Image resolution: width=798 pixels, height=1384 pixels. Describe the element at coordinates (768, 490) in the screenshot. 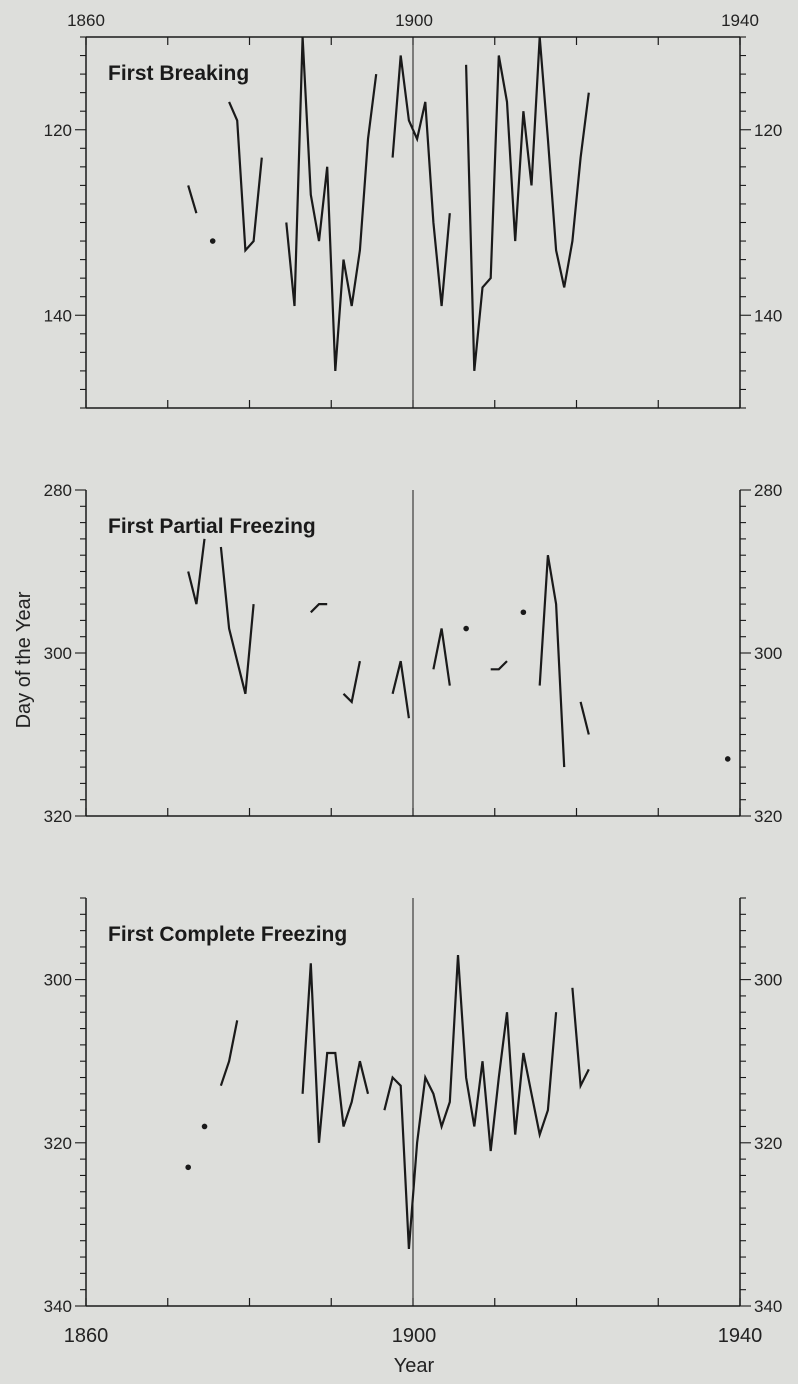

I see `first-partial-freezing-right-tick-label-280: 280` at that location.